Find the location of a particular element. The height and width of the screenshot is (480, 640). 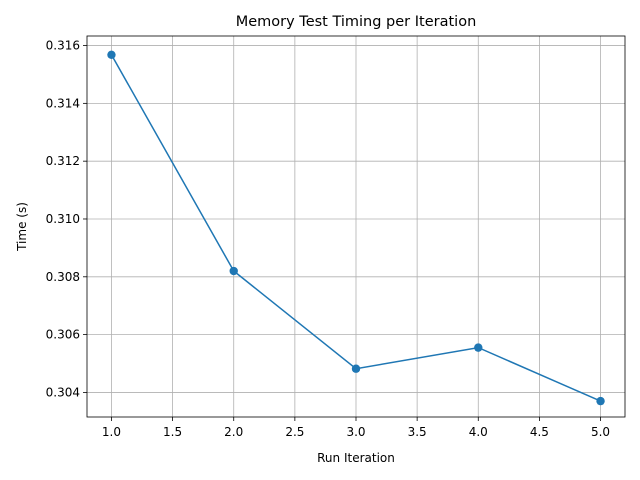

y-tick-label: 0.312 is located at coordinates (63, 161).